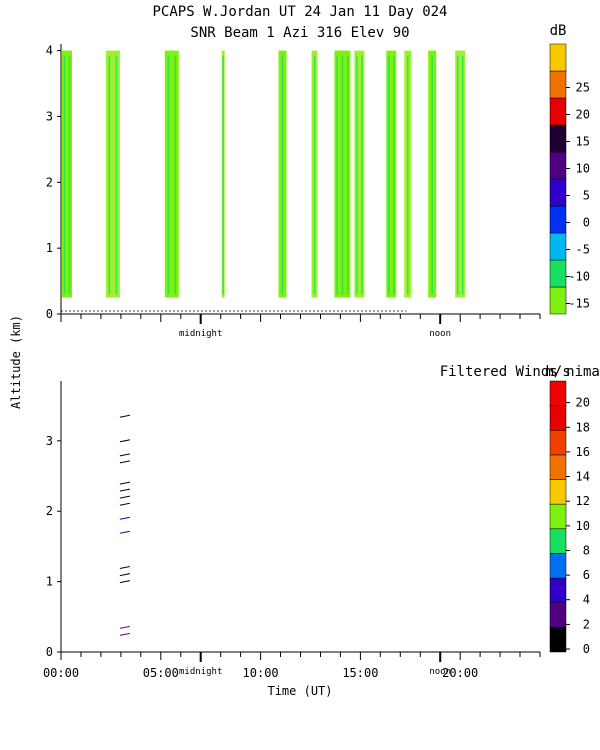  Describe the element at coordinates (583, 501) in the screenshot. I see `colorbar-tick-label: 12` at that location.